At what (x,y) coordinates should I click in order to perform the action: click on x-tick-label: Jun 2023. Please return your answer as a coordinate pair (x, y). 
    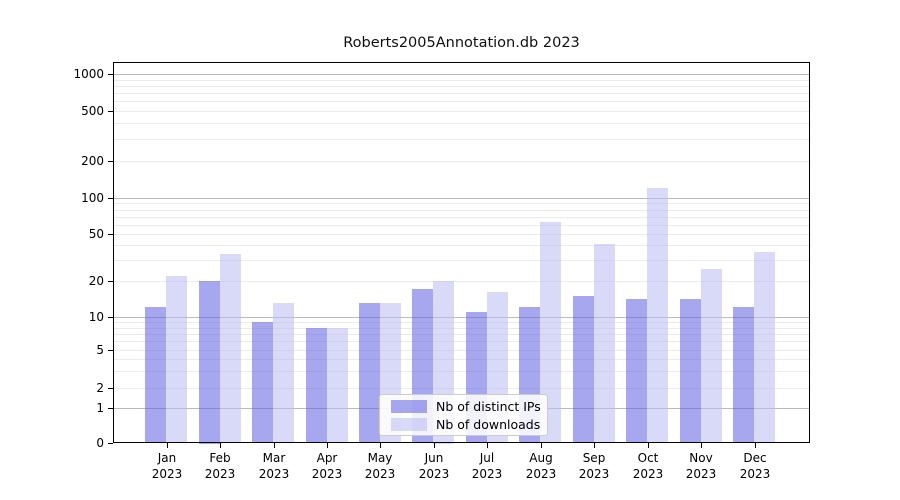
    Looking at the image, I should click on (434, 466).